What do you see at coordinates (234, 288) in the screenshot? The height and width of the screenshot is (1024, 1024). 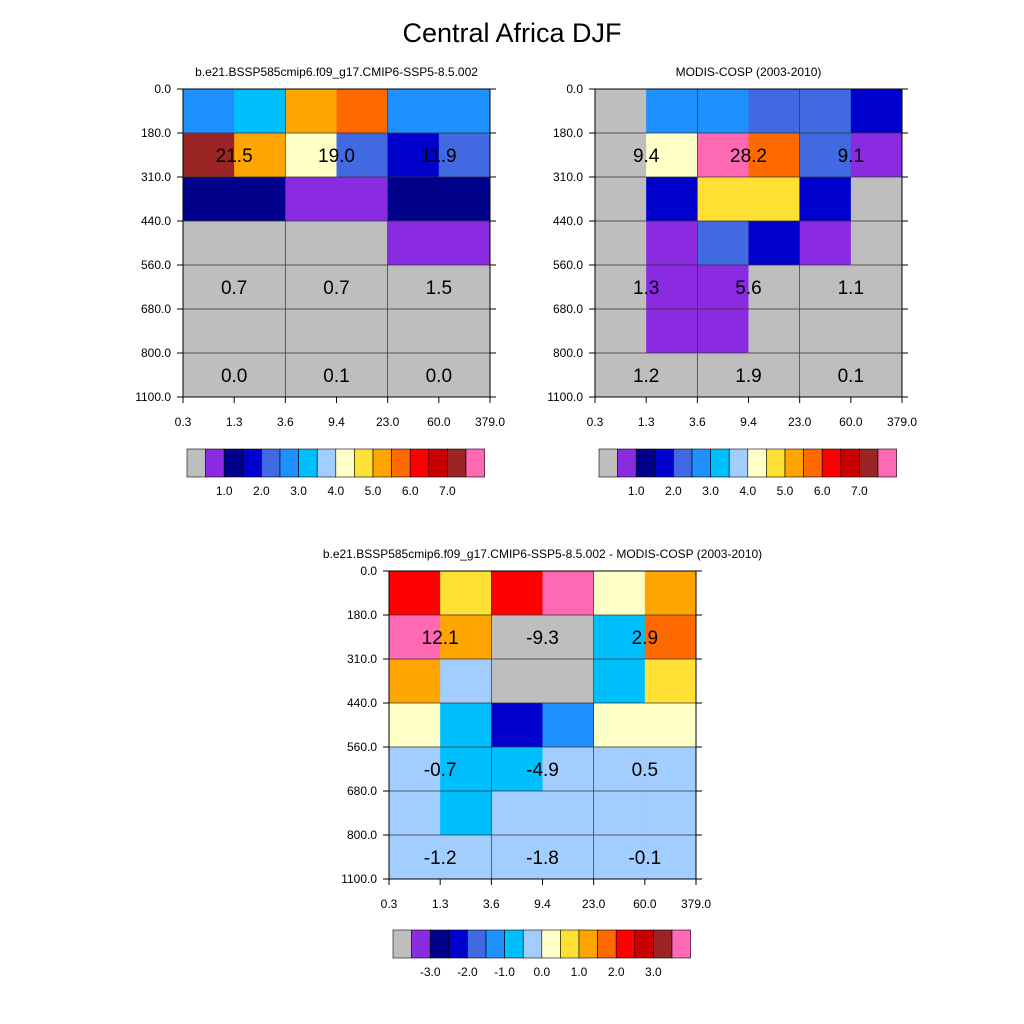 I see `data-label: 0.7` at bounding box center [234, 288].